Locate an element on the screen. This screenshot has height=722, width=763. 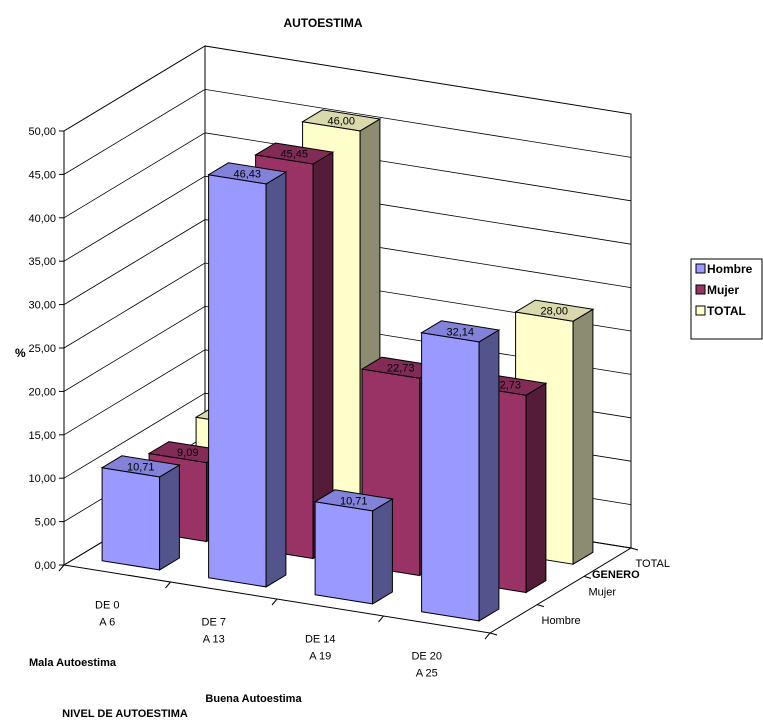
y-axis-label: % is located at coordinates (20, 353).